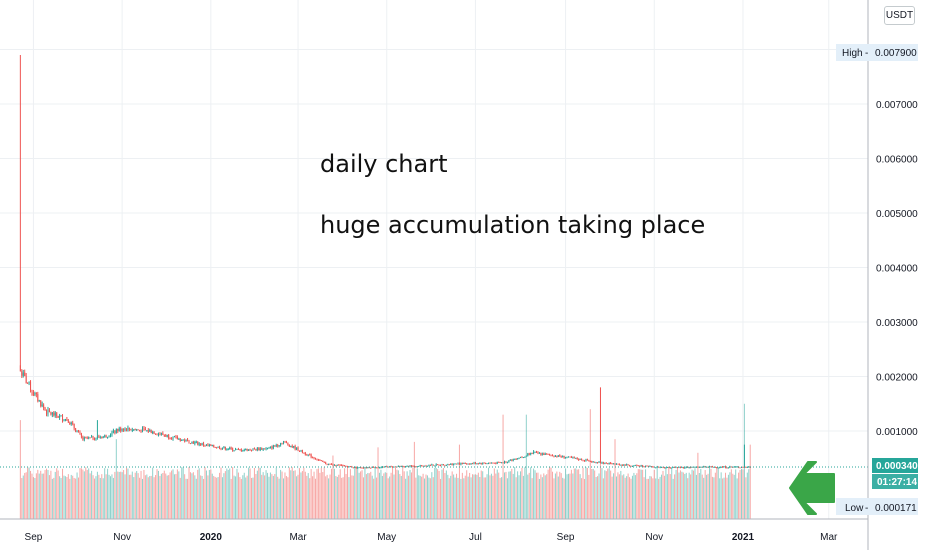 This screenshot has height=550, width=932. I want to click on time-axis: Sep Nov 2020 Mar May Jul Sep Nov 2021 Mar, so click(431, 537).